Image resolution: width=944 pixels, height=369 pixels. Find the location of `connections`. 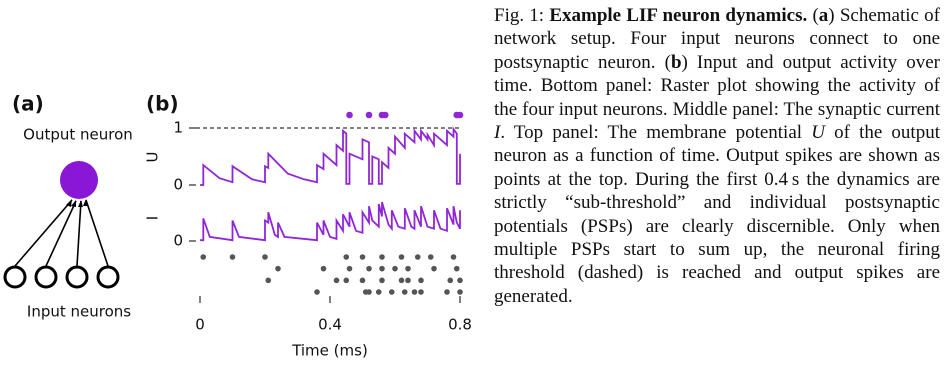

connections is located at coordinates (61, 233).